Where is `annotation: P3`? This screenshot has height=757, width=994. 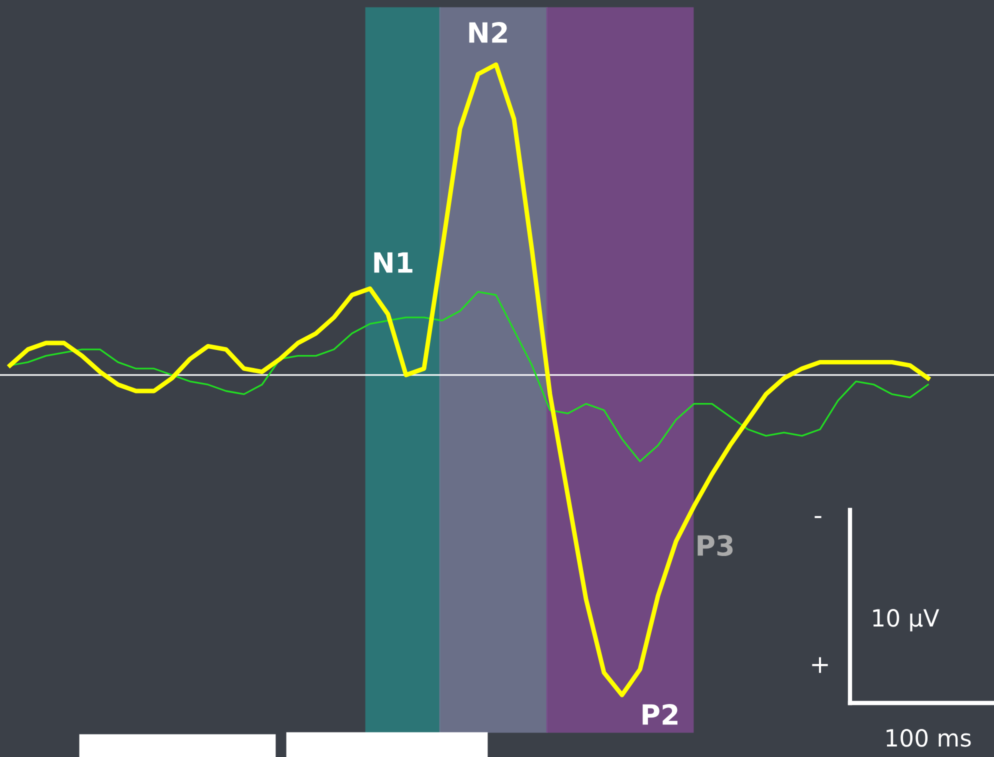
annotation: P3 is located at coordinates (715, 545).